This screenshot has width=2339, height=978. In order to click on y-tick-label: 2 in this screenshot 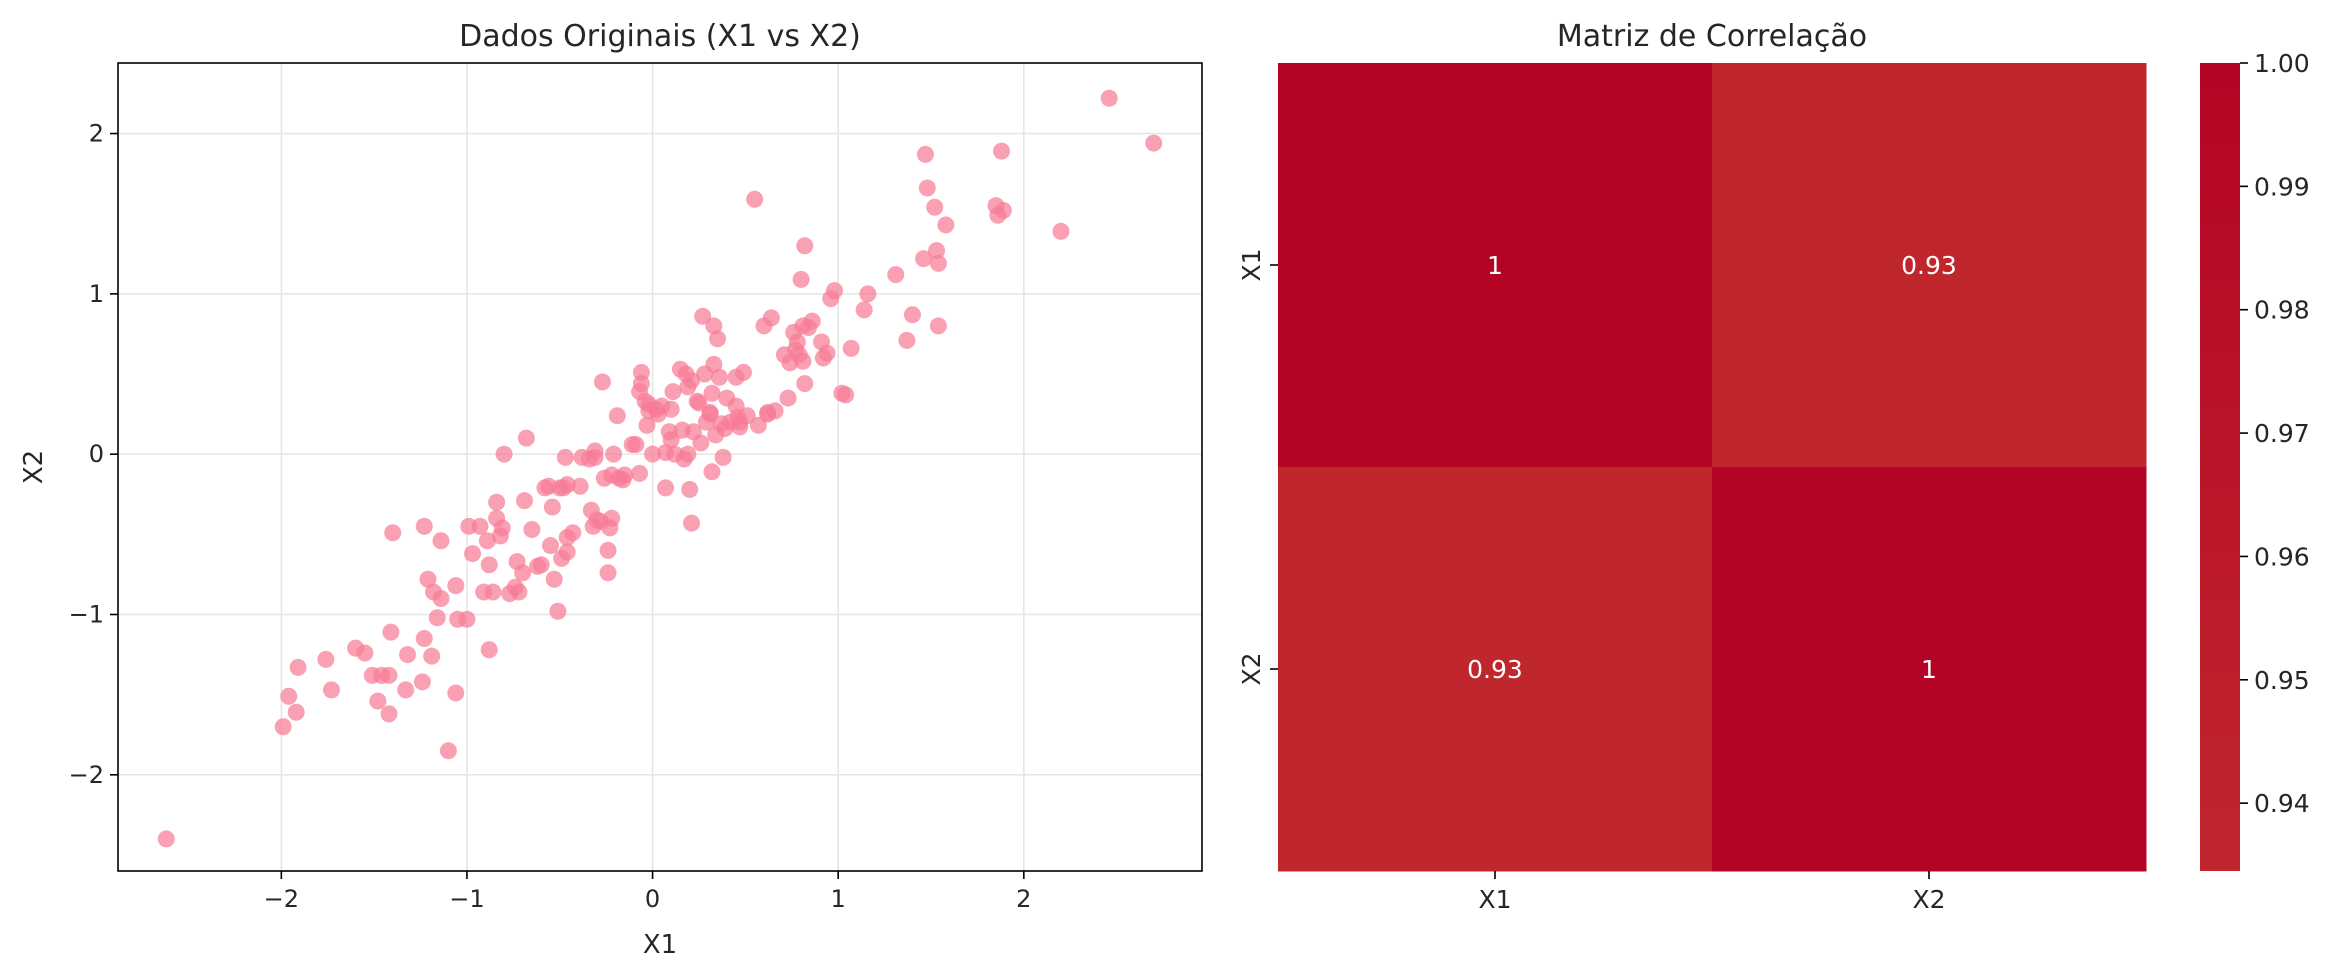, I will do `click(96, 134)`.